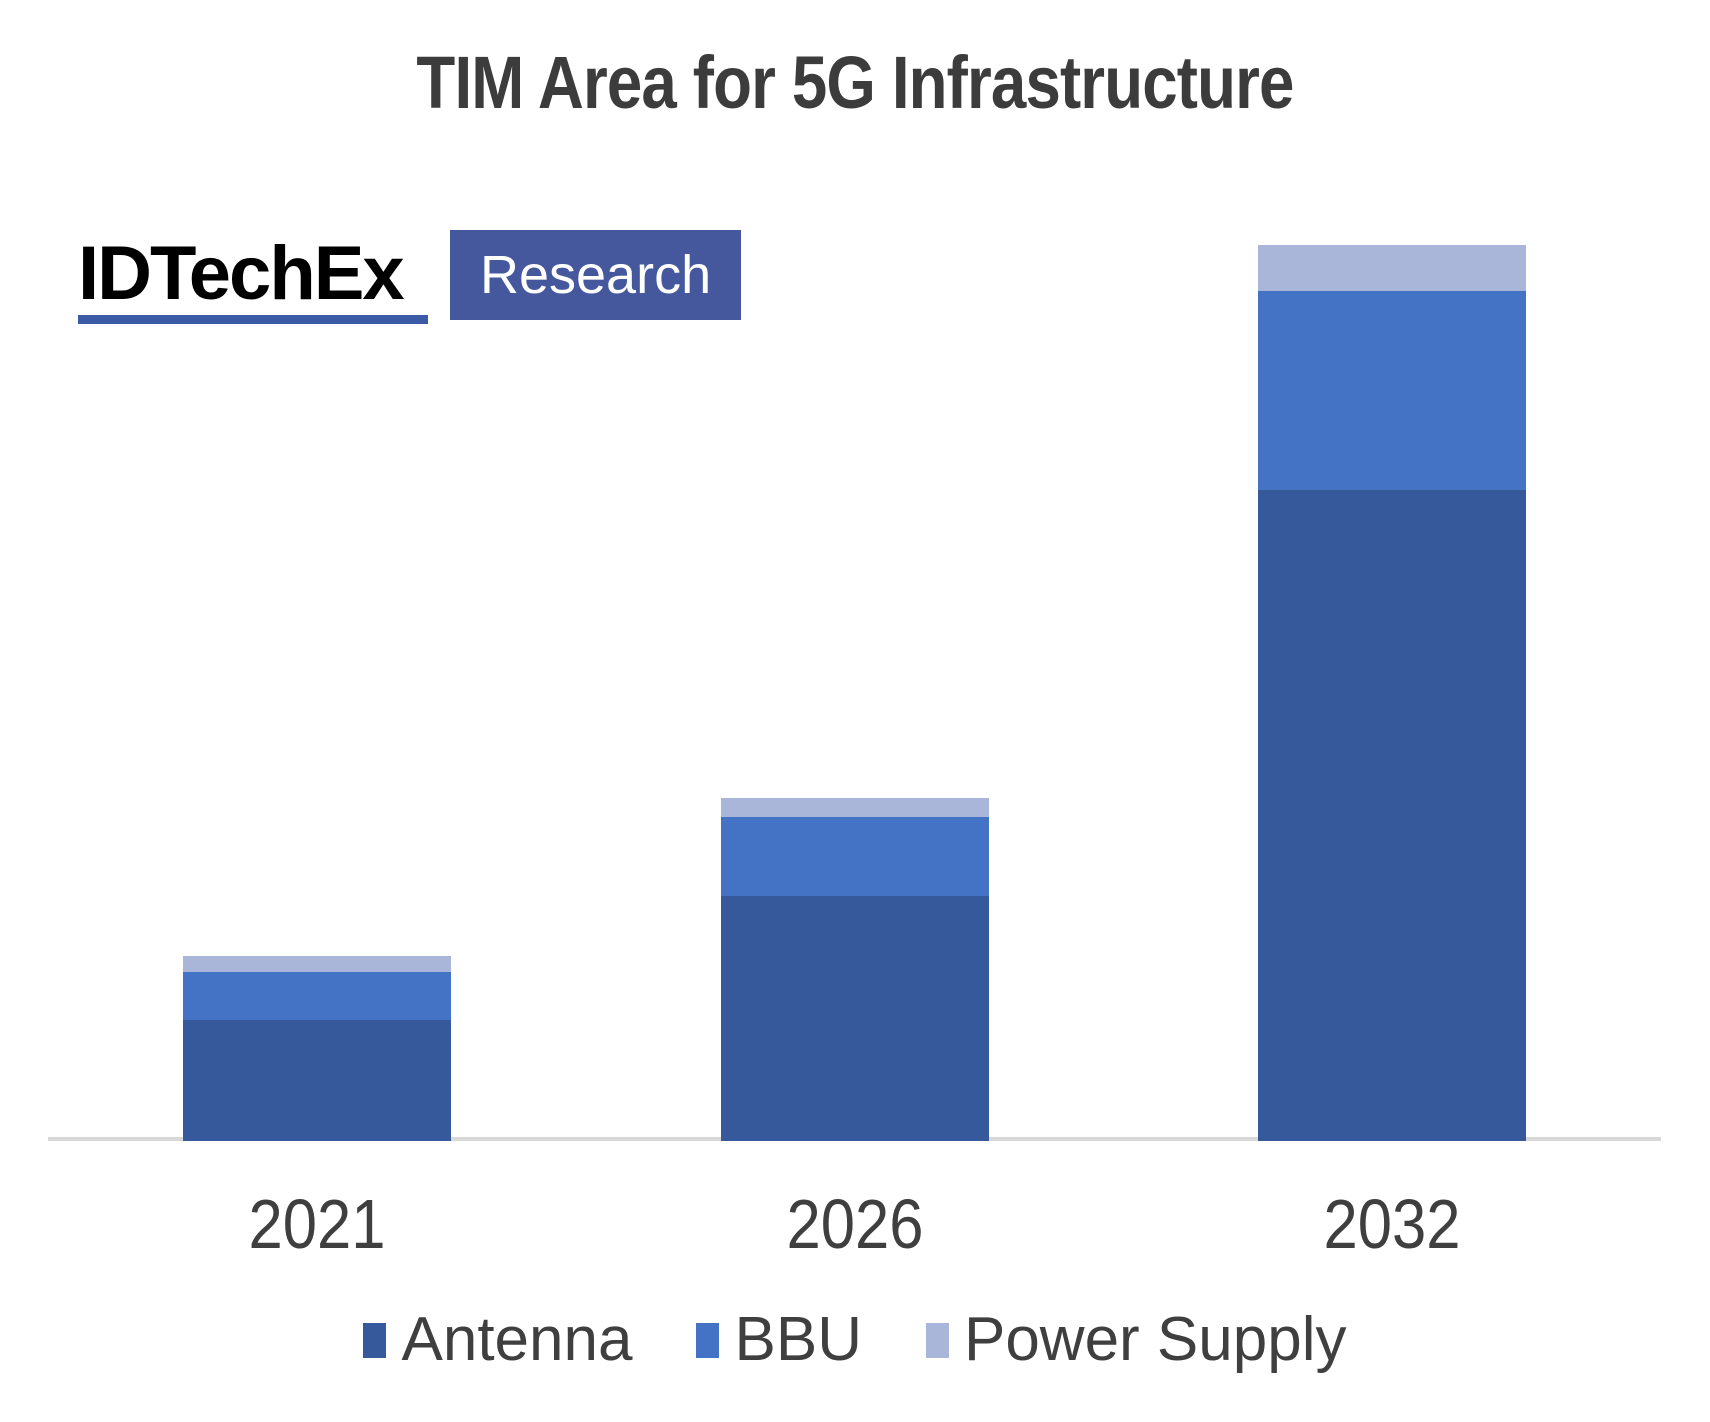 The height and width of the screenshot is (1422, 1710). Describe the element at coordinates (1392, 268) in the screenshot. I see `bar-segment-power-supply-2032` at that location.